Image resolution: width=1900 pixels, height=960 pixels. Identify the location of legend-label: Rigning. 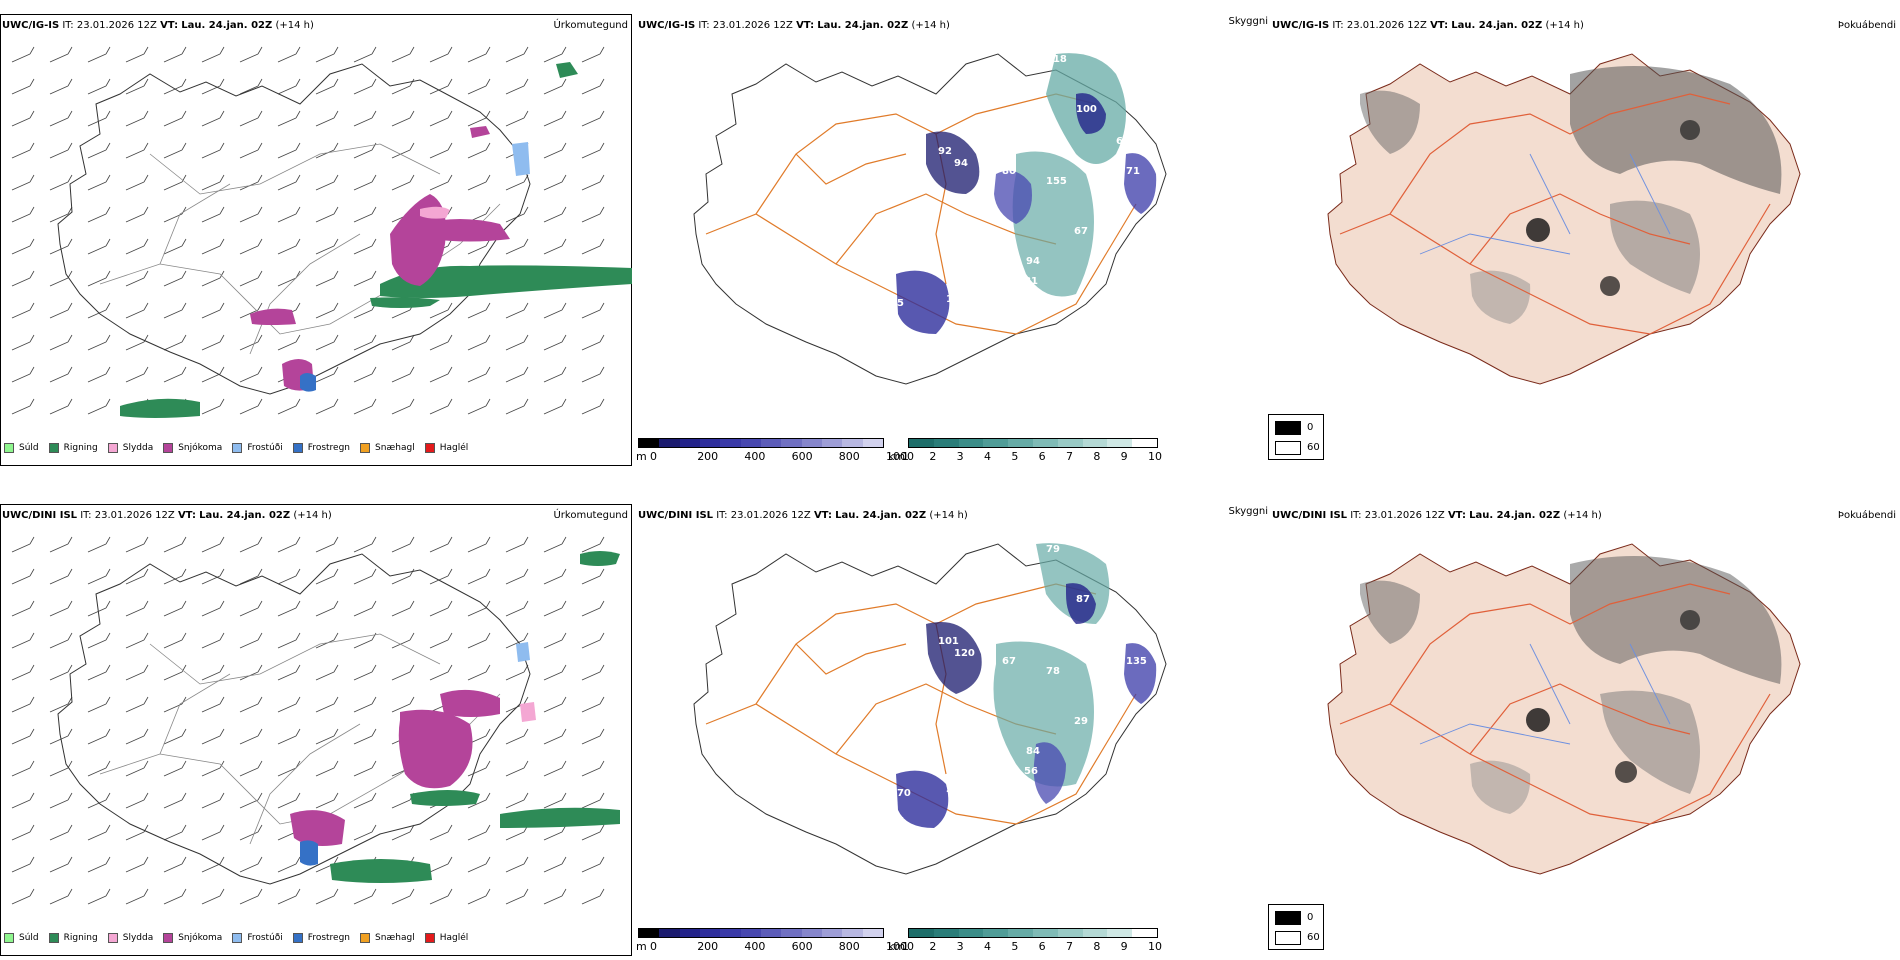
(80, 938).